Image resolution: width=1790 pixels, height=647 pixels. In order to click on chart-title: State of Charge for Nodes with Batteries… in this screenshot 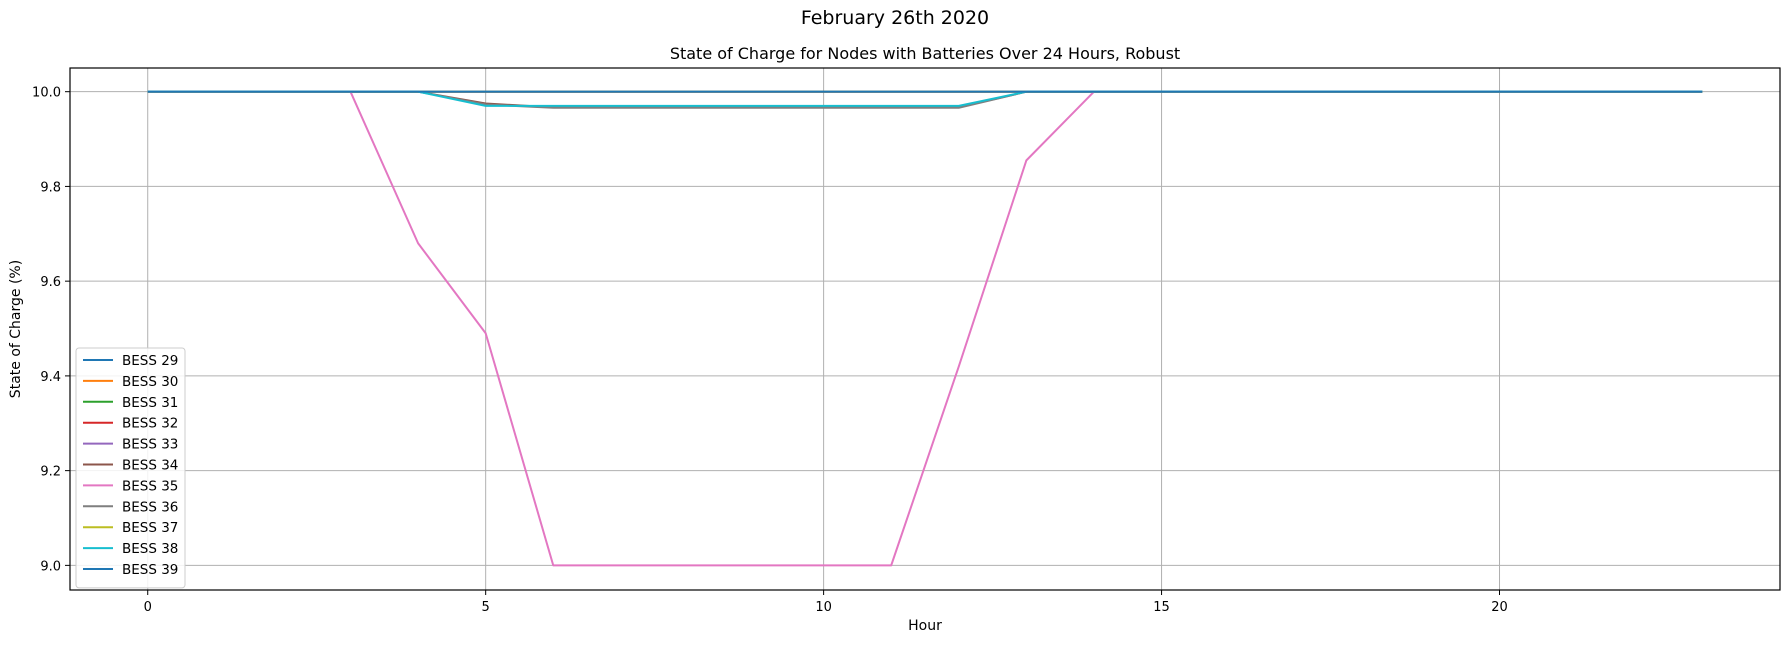, I will do `click(925, 53)`.